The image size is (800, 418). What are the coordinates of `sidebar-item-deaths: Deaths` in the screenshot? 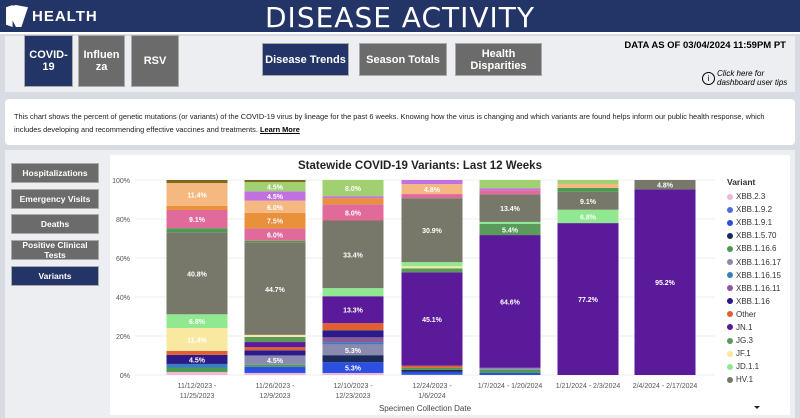 It's located at (55, 224).